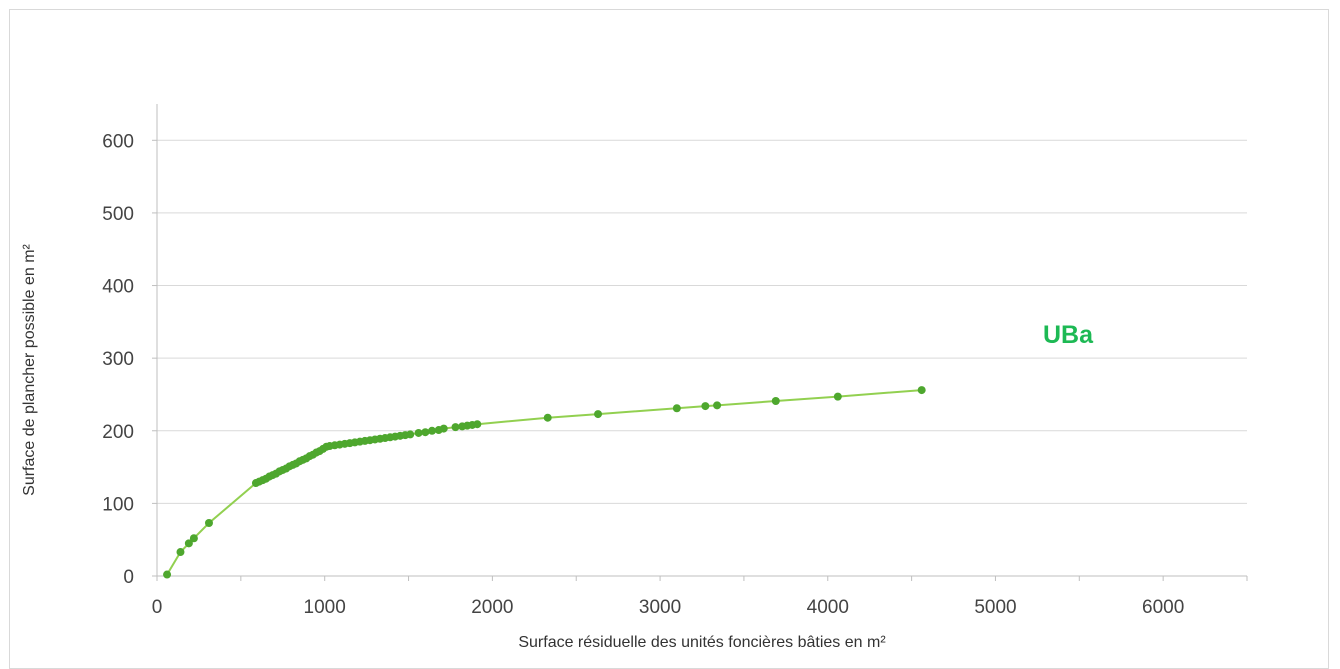 The image size is (1340, 669). Describe the element at coordinates (660, 607) in the screenshot. I see `x-tick-label: 3000` at that location.